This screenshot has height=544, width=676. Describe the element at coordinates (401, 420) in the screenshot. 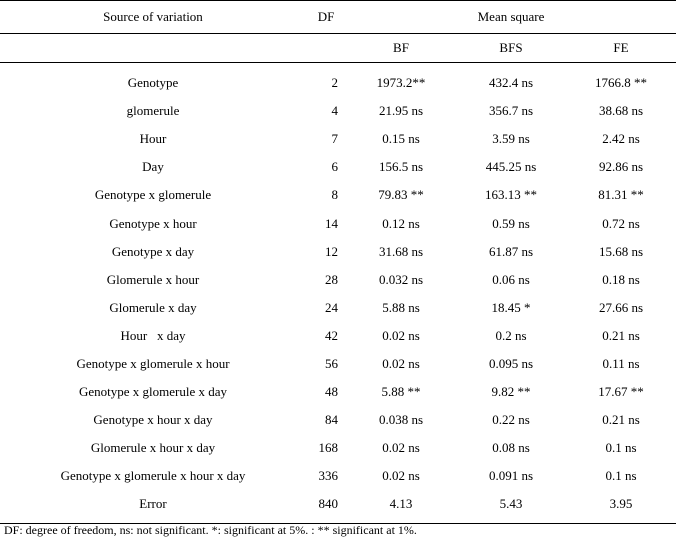

I see `cell-bf: 0.038 ns` at that location.